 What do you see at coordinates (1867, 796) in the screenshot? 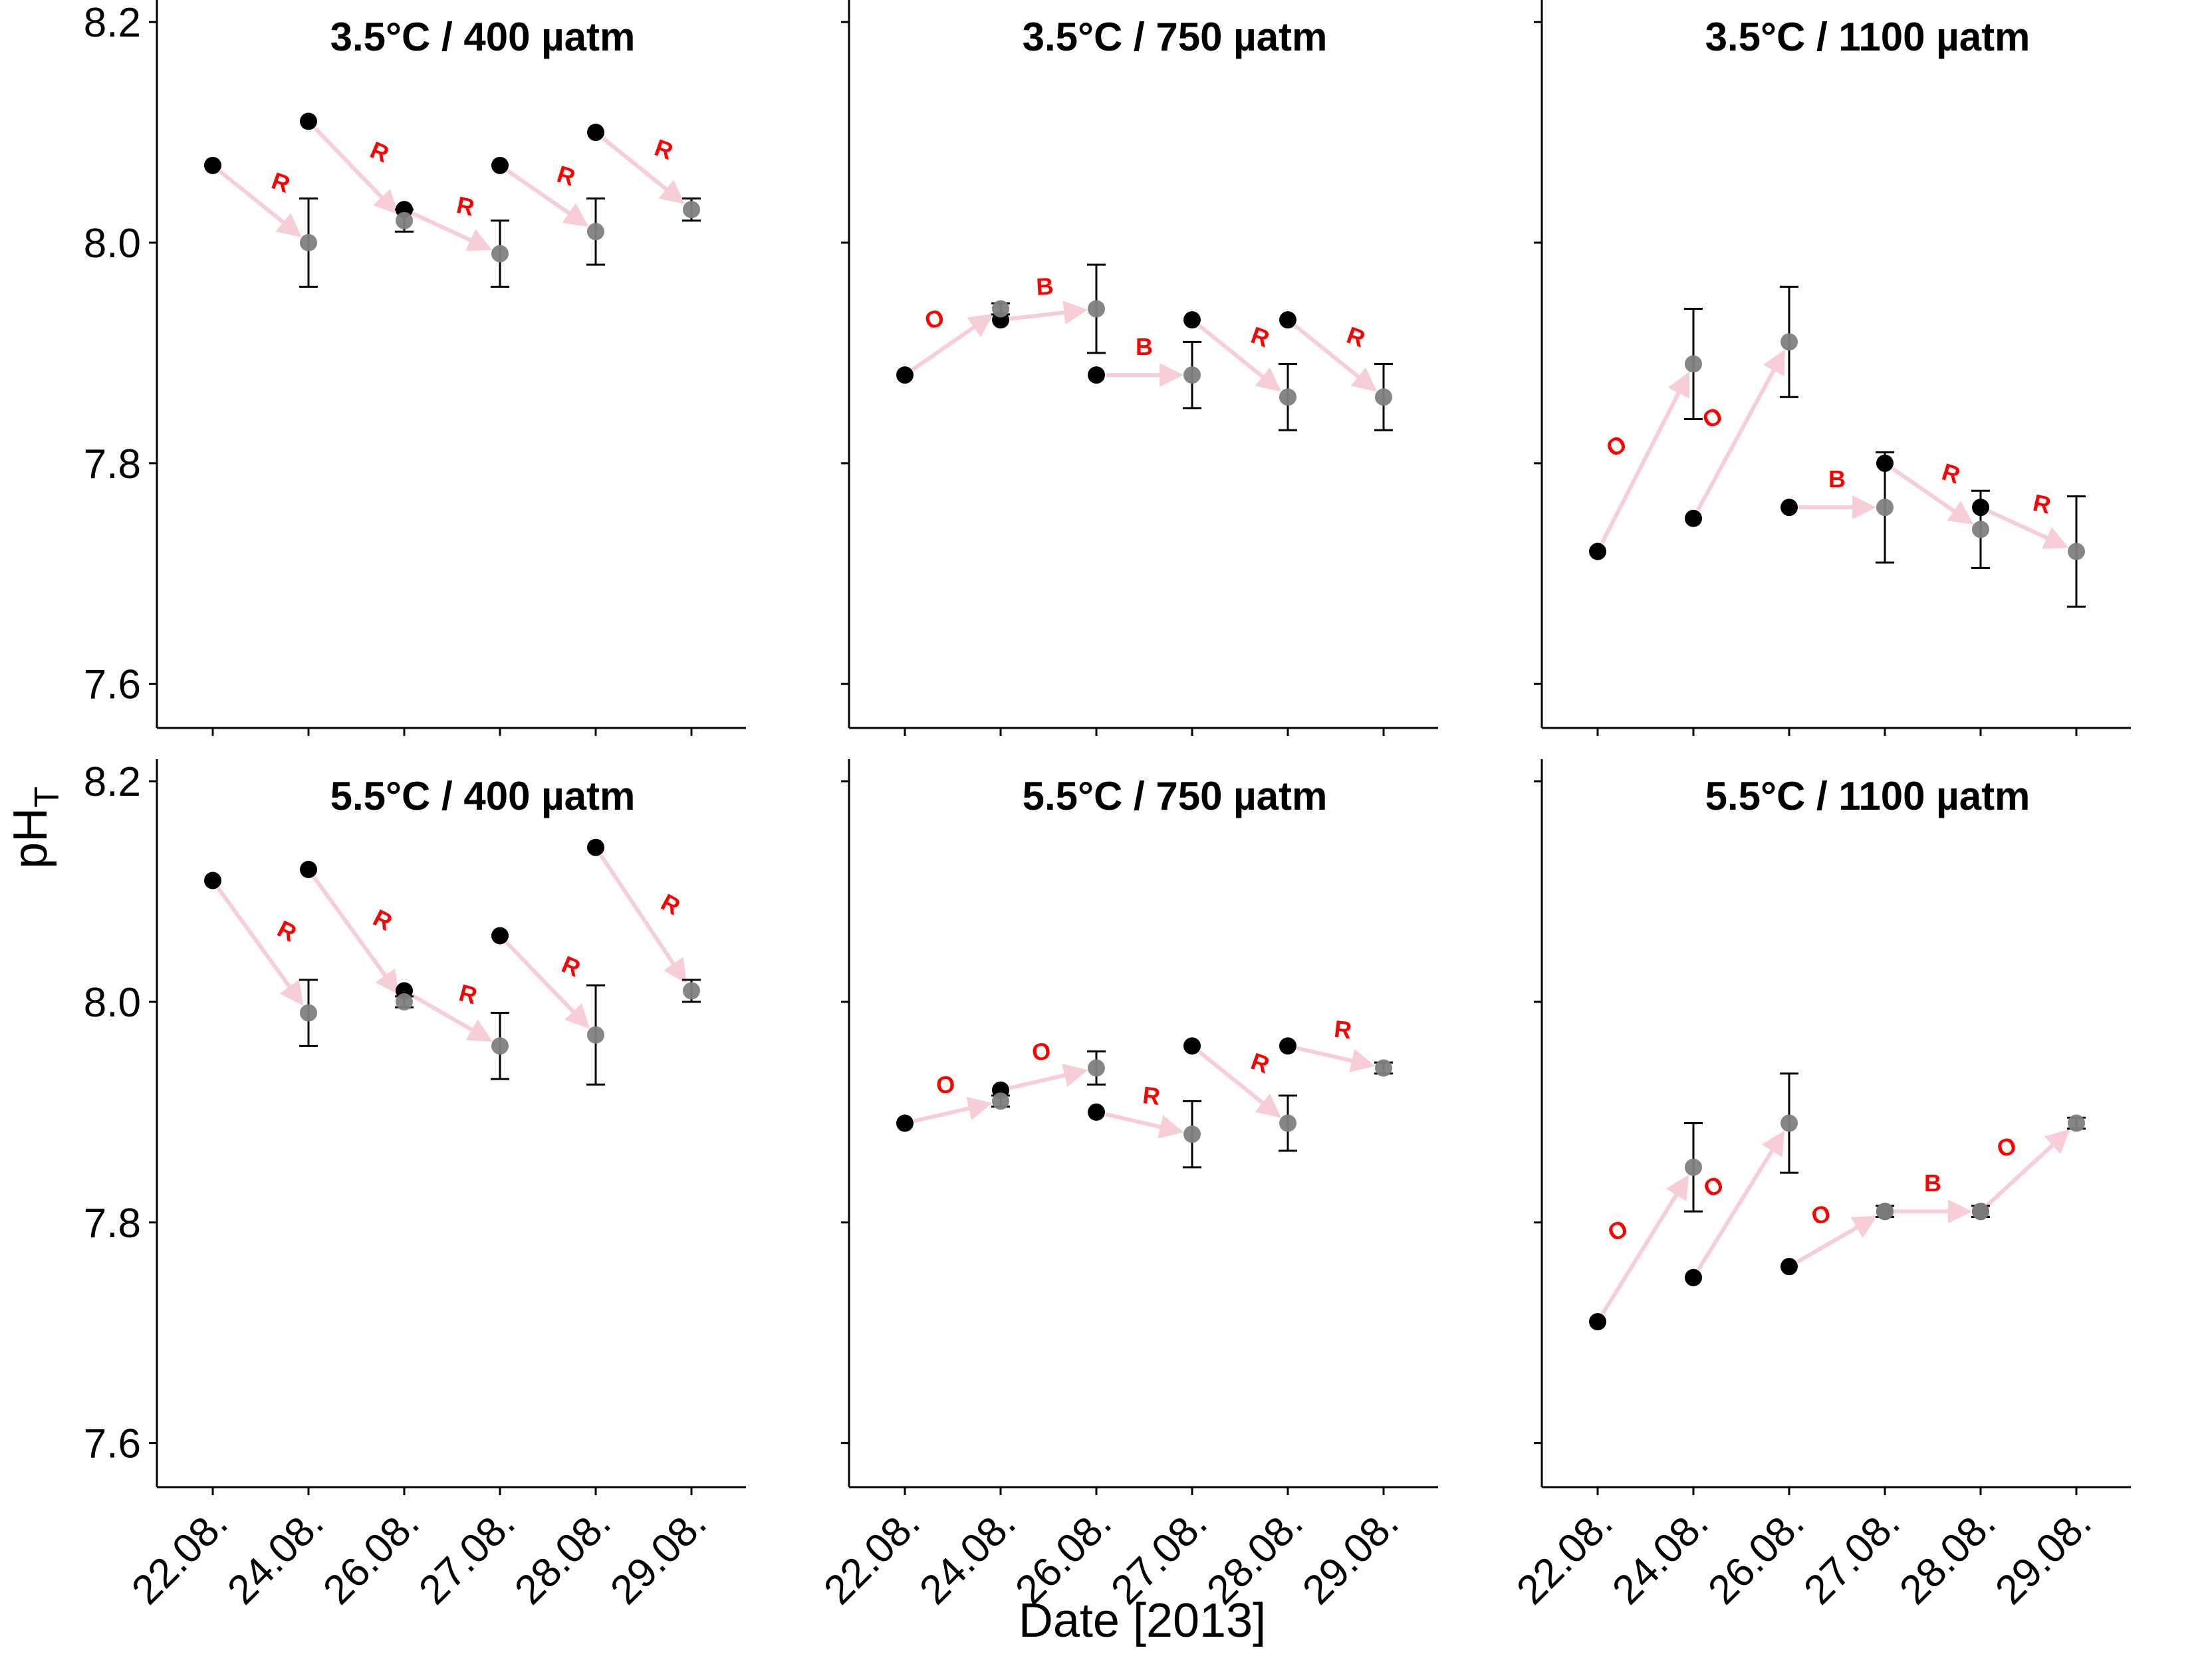
I see `panel-title: 5.5°C / 1100 µatm` at bounding box center [1867, 796].